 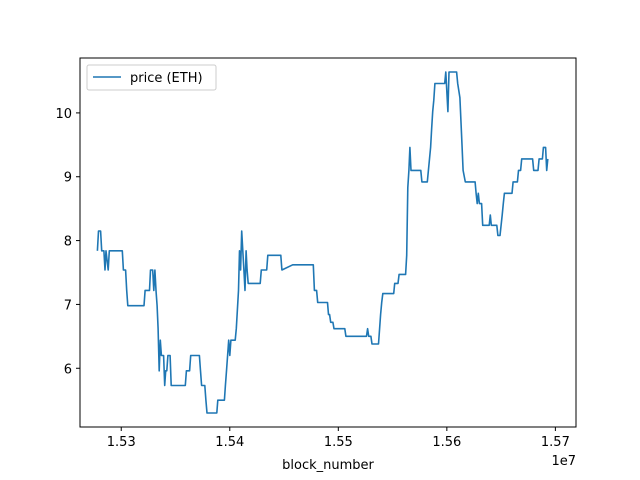 I want to click on y-tick-label: 6, so click(x=68, y=369).